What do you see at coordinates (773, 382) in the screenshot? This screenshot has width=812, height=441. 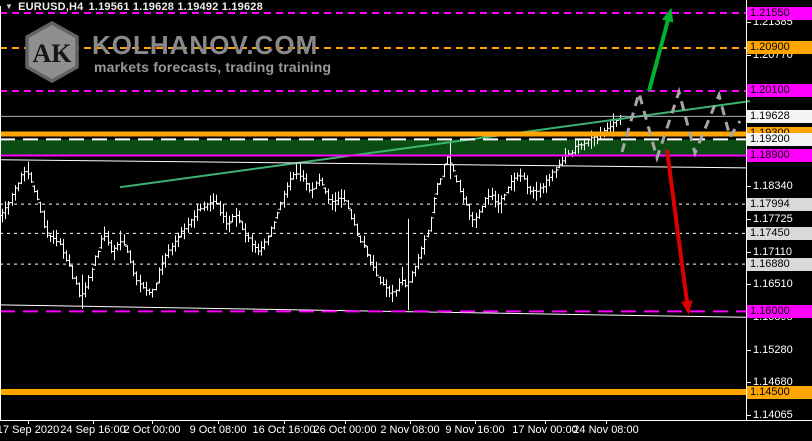 I see `price-tick-label: 1.14680` at bounding box center [773, 382].